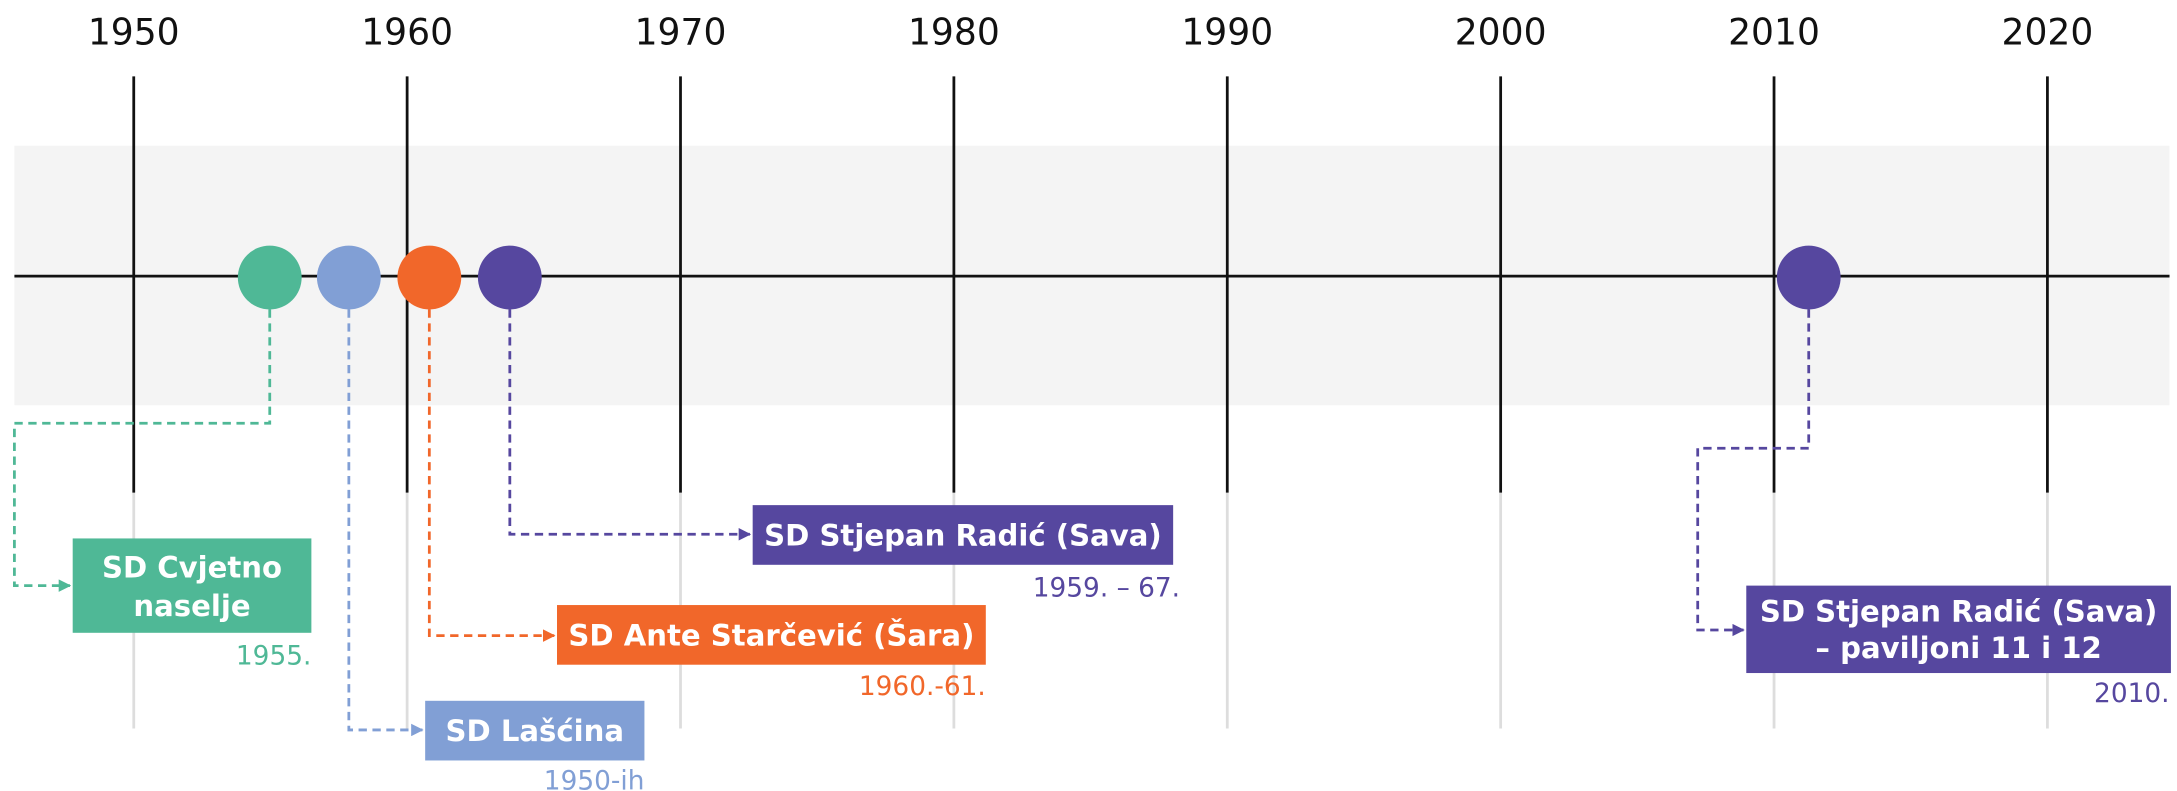 Image resolution: width=2177 pixels, height=791 pixels. What do you see at coordinates (954, 32) in the screenshot?
I see `tick-label: 1980` at bounding box center [954, 32].